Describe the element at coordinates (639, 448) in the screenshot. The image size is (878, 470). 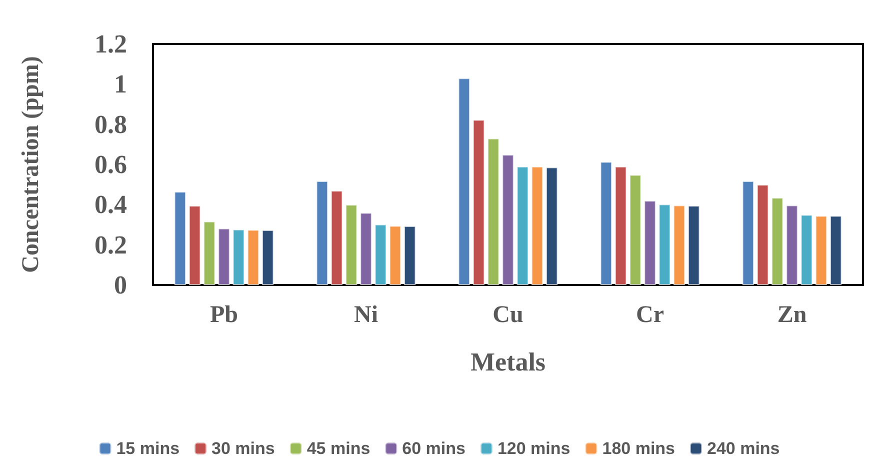
I see `legend-label: 180 mins` at that location.